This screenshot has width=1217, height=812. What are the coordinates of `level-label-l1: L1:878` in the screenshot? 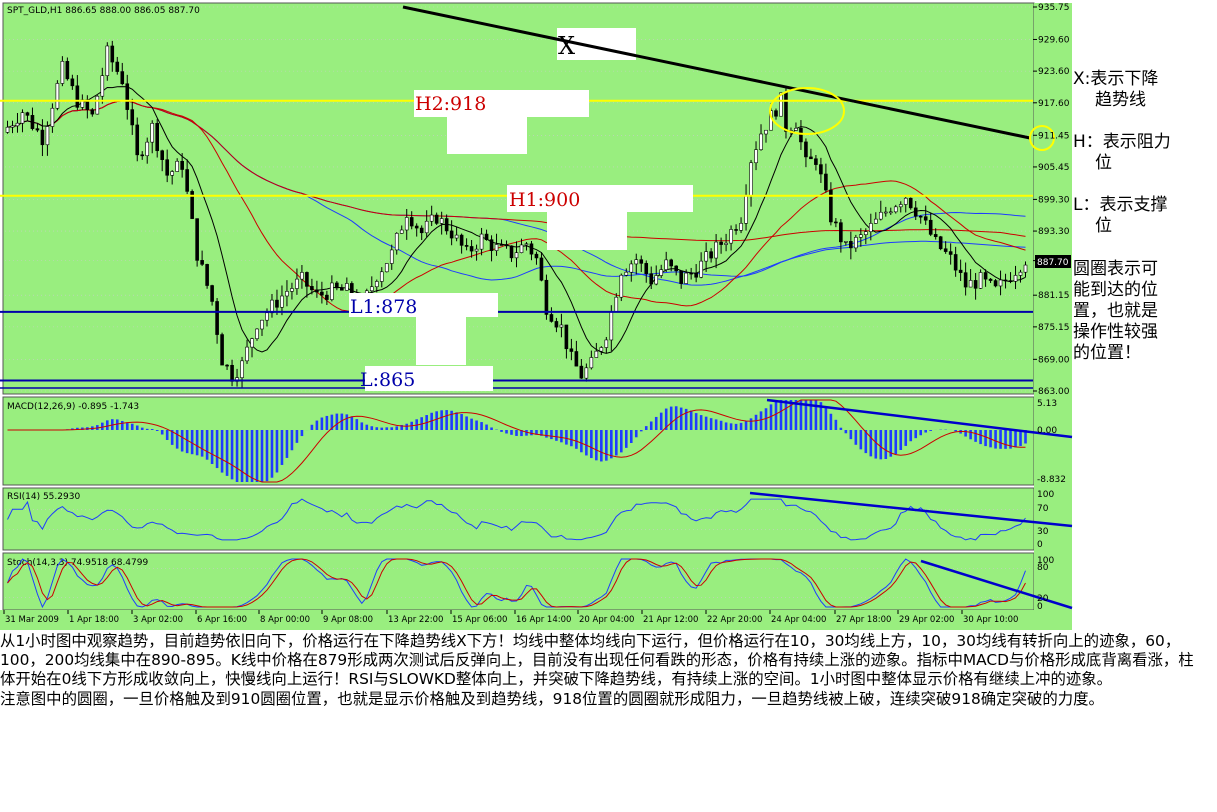 It's located at (383, 307).